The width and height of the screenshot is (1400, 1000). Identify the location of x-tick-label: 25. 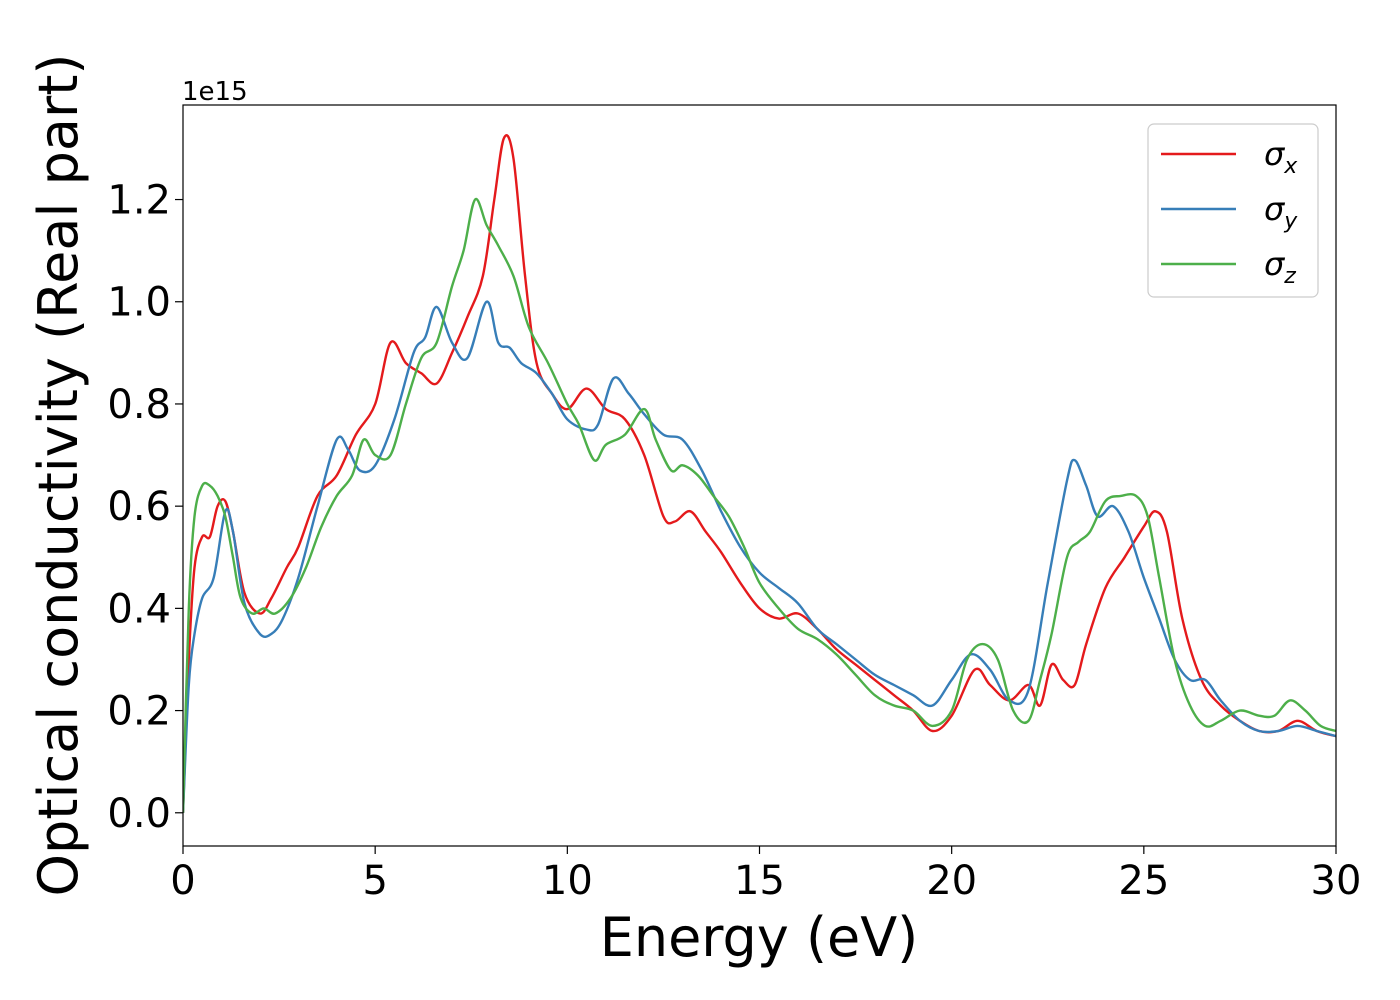
(1143, 881).